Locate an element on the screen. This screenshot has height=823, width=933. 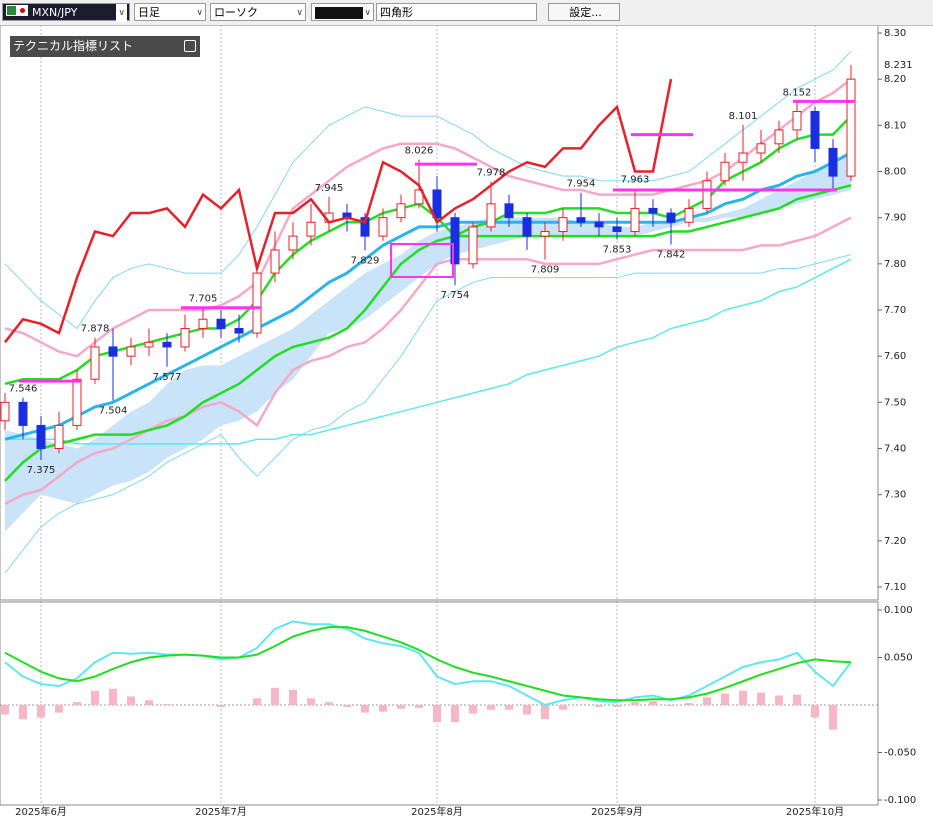
y-tick-label: 0.050 is located at coordinates (898, 658).